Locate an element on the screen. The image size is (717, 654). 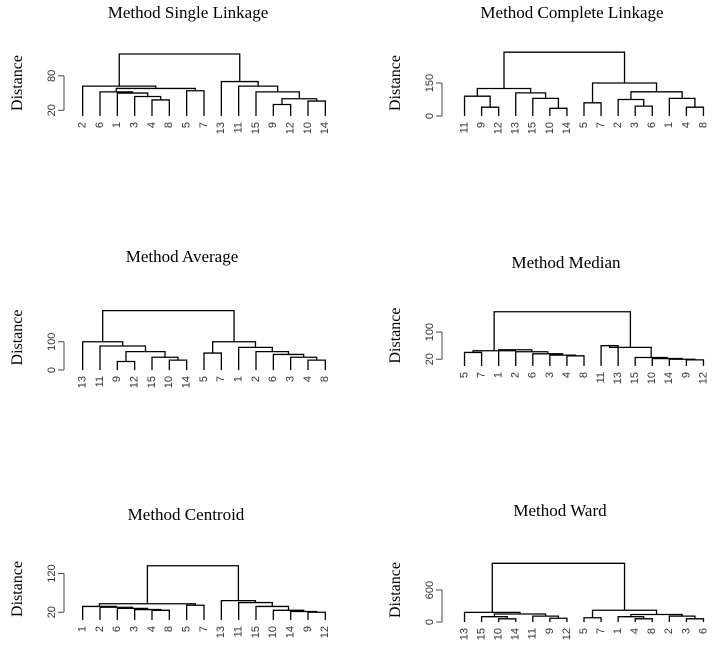
chart-title: Method Complete Linkage is located at coordinates (571, 12).